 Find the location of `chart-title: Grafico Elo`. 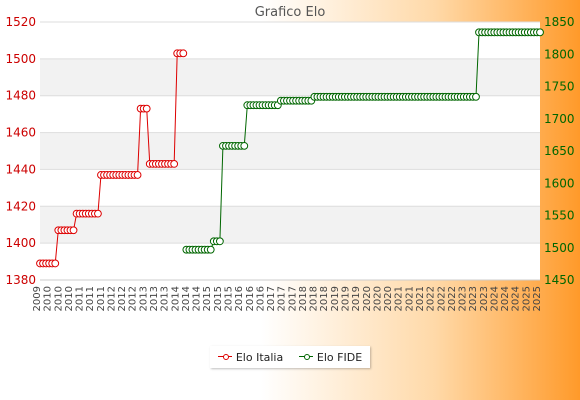

chart-title: Grafico Elo is located at coordinates (290, 12).